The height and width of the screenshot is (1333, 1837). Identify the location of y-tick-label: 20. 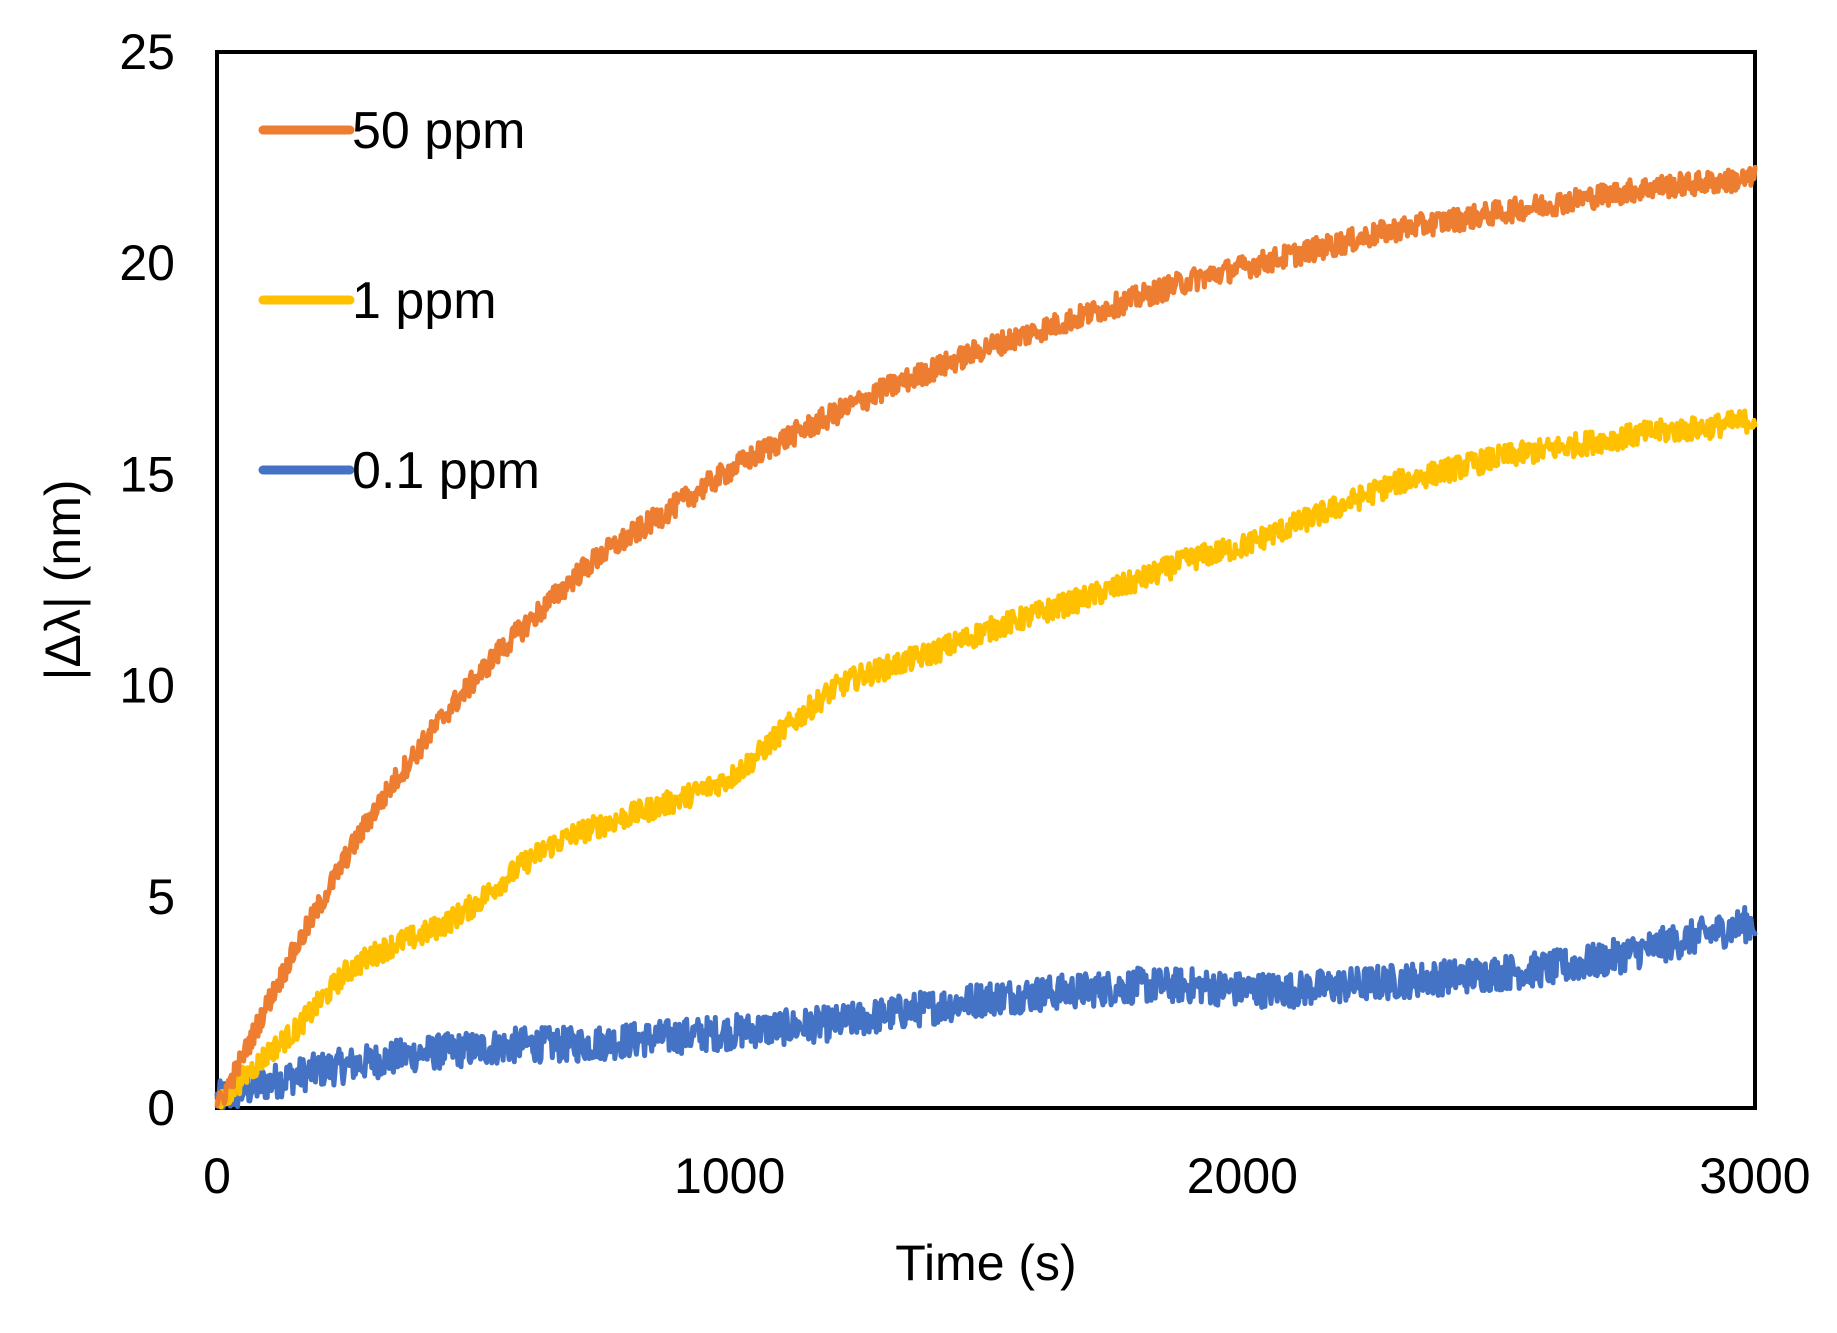
(147, 263).